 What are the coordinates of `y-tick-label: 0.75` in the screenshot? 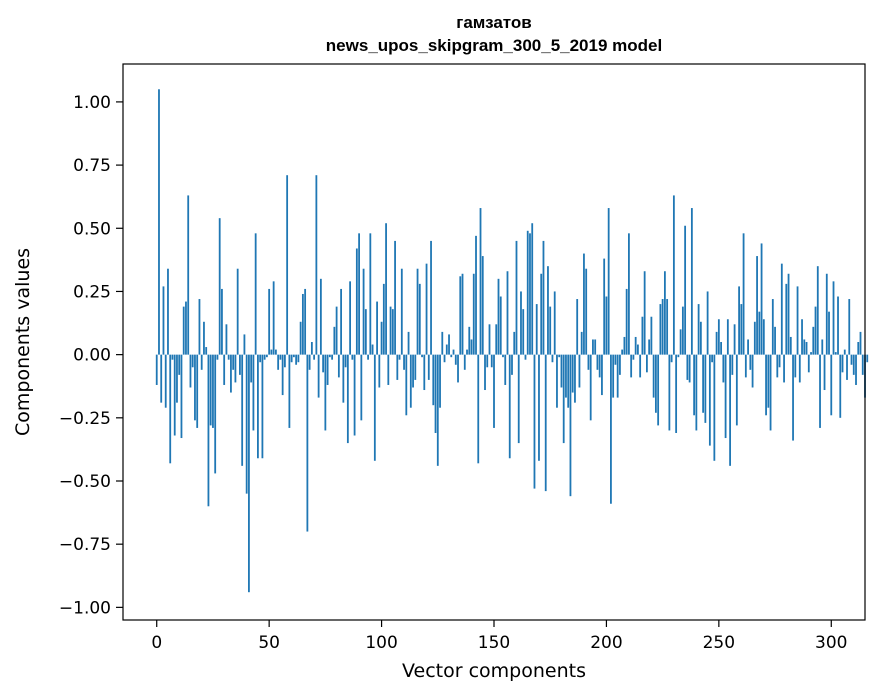 It's located at (92, 166).